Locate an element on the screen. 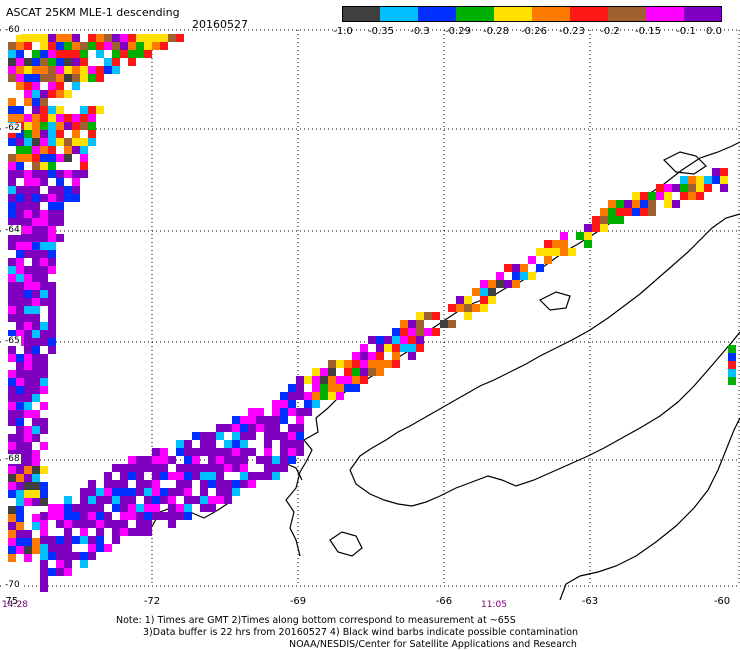 Image resolution: width=740 pixels, height=650 pixels. lon-label: -69 is located at coordinates (298, 601).